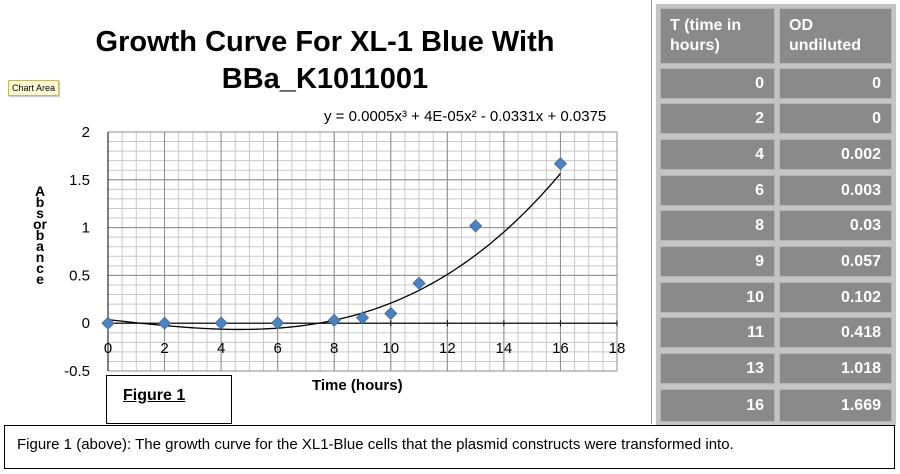  What do you see at coordinates (835, 225) in the screenshot?
I see `table-cell-od: 0.03` at bounding box center [835, 225].